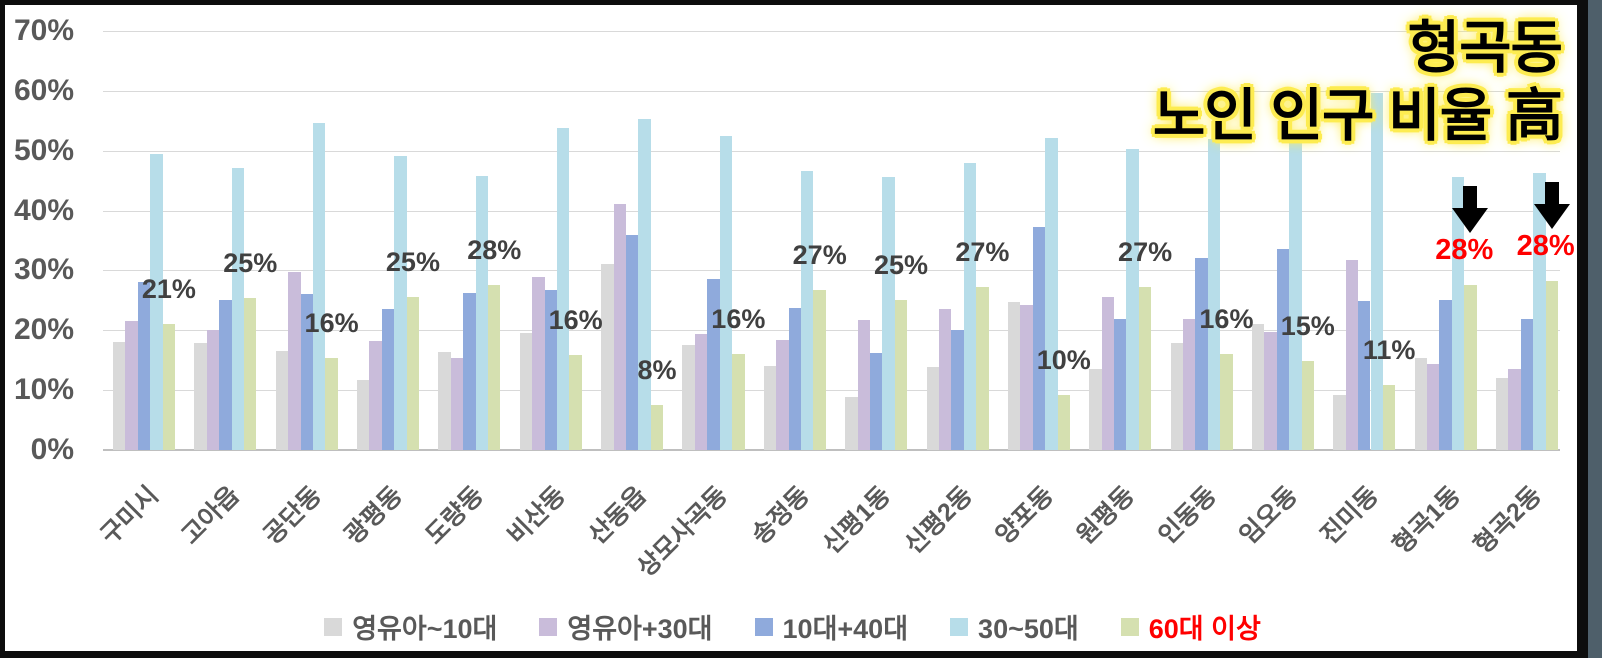  What do you see at coordinates (494, 249) in the screenshot?
I see `data-label-도량동: 28%` at bounding box center [494, 249].